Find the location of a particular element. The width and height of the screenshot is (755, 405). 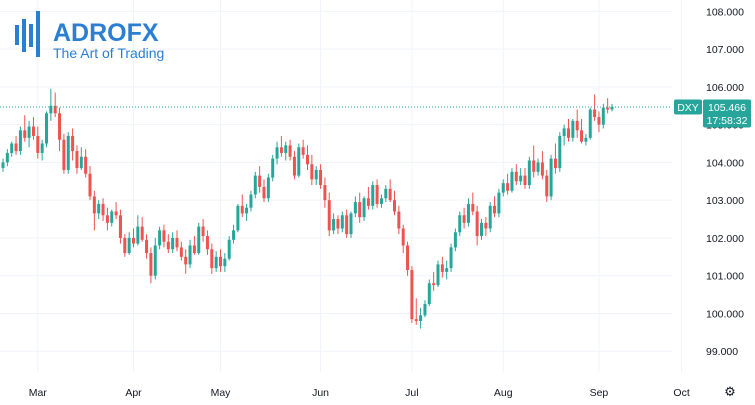

last-price-badge is located at coordinates (727, 113).